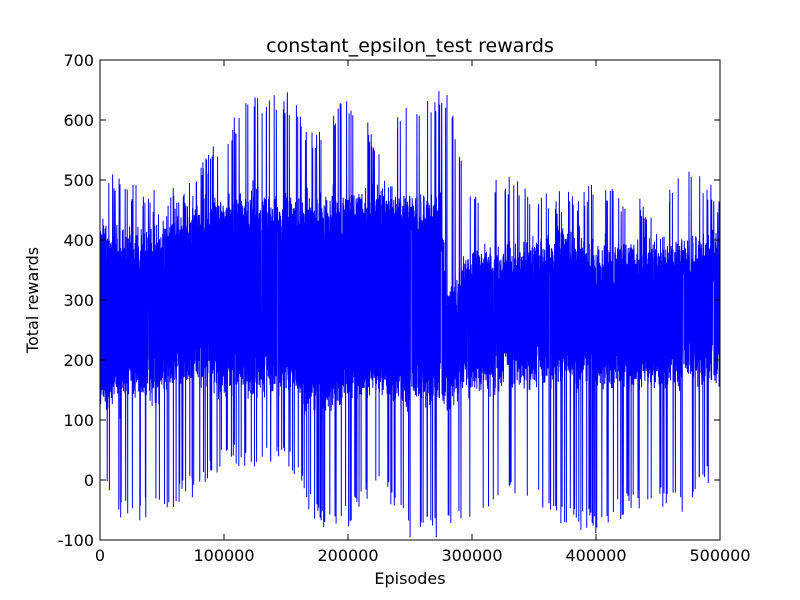 Image resolution: width=800 pixels, height=600 pixels. What do you see at coordinates (89, 480) in the screenshot?
I see `y-tick-label: 0` at bounding box center [89, 480].